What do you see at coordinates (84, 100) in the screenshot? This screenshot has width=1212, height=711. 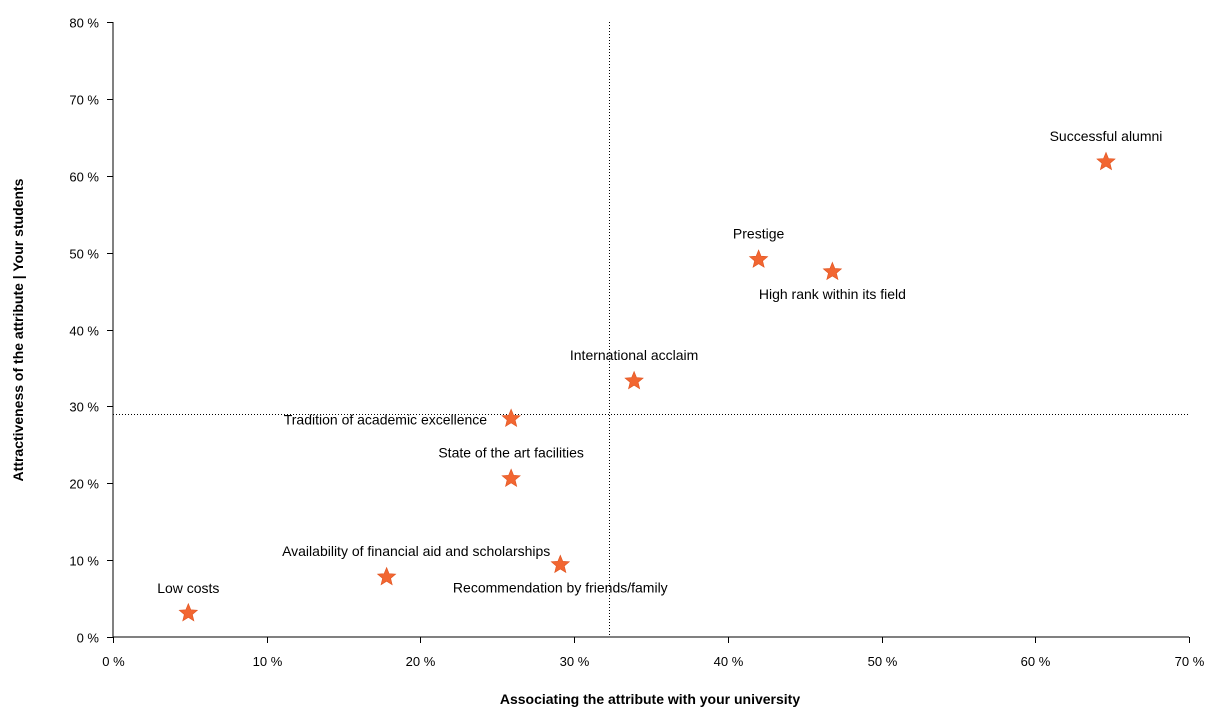 I see `y-tick-label: 70 %` at bounding box center [84, 100].